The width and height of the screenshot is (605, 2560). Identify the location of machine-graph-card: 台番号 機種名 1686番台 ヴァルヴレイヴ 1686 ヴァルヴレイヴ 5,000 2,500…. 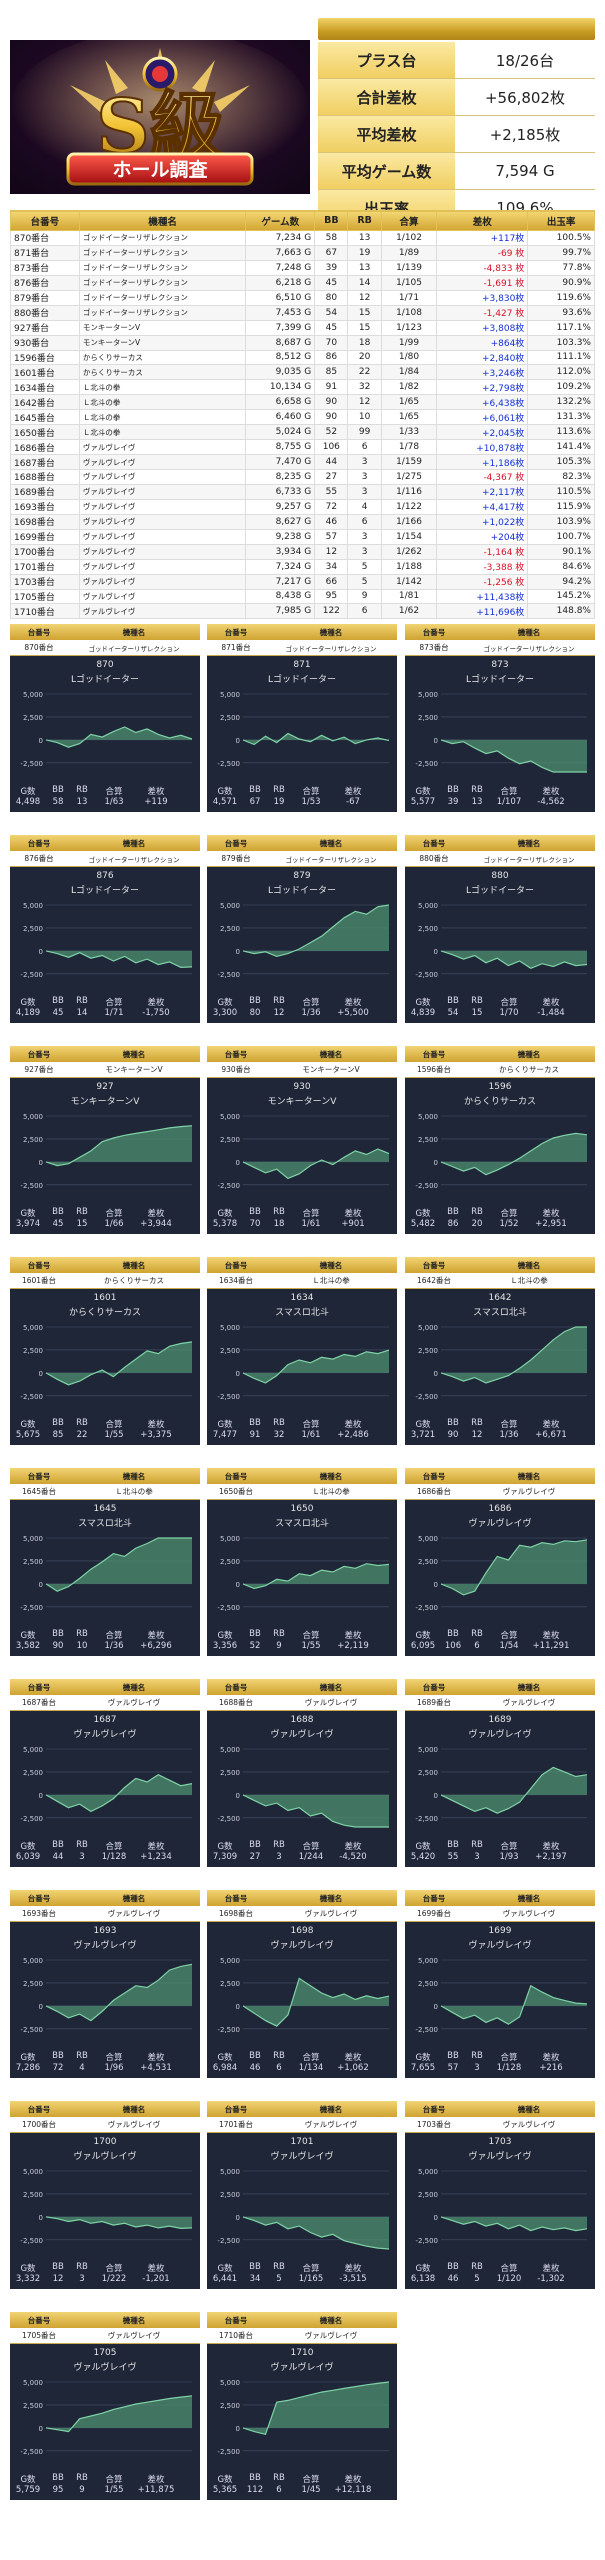
(500, 1562).